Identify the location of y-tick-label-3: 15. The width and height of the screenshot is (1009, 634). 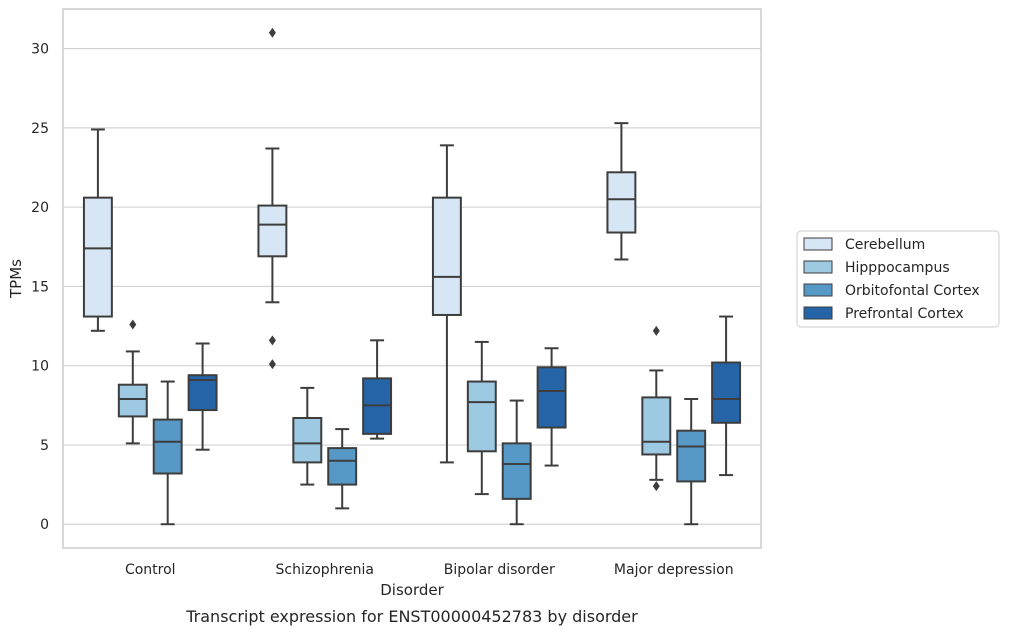
(40, 287).